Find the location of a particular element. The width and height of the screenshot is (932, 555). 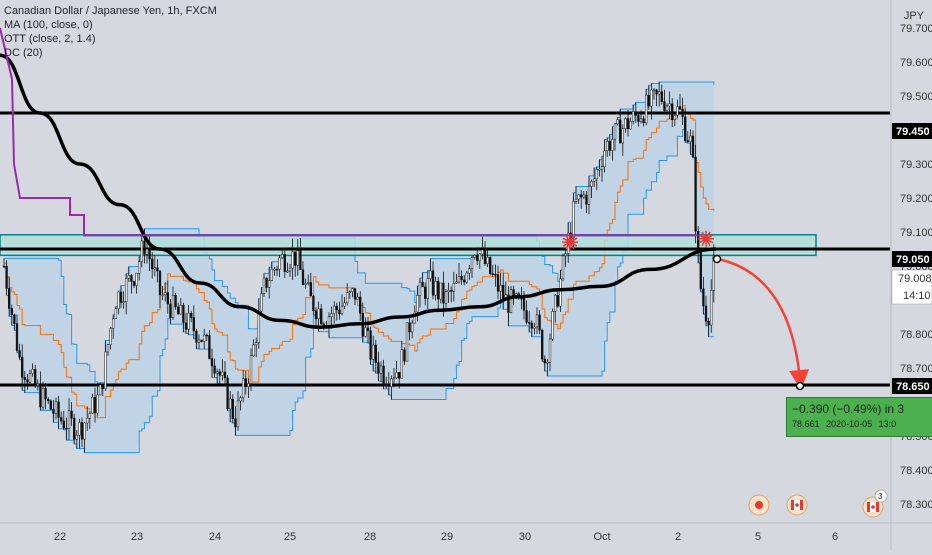

indicator-dc-label: DC (20) is located at coordinates (23, 53).